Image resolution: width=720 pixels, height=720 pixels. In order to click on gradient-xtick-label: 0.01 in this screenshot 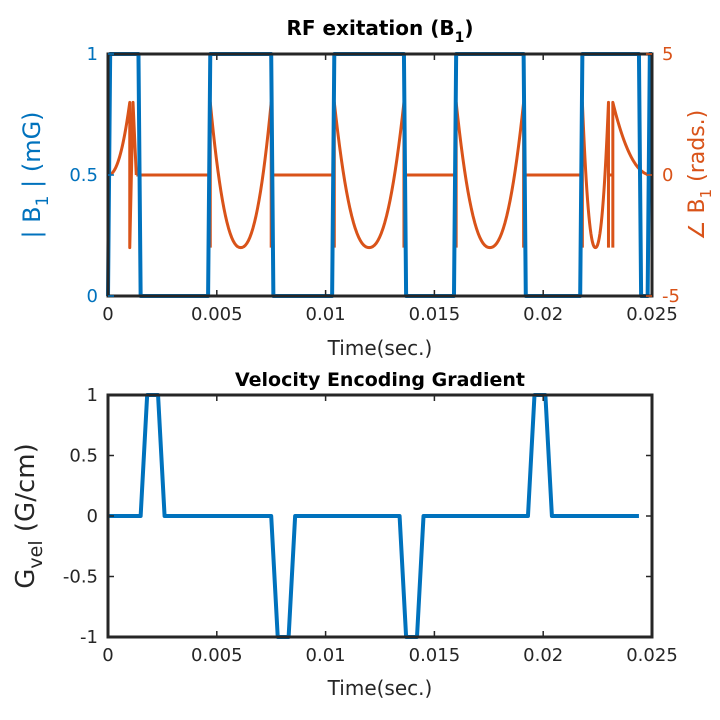, I will do `click(326, 655)`.